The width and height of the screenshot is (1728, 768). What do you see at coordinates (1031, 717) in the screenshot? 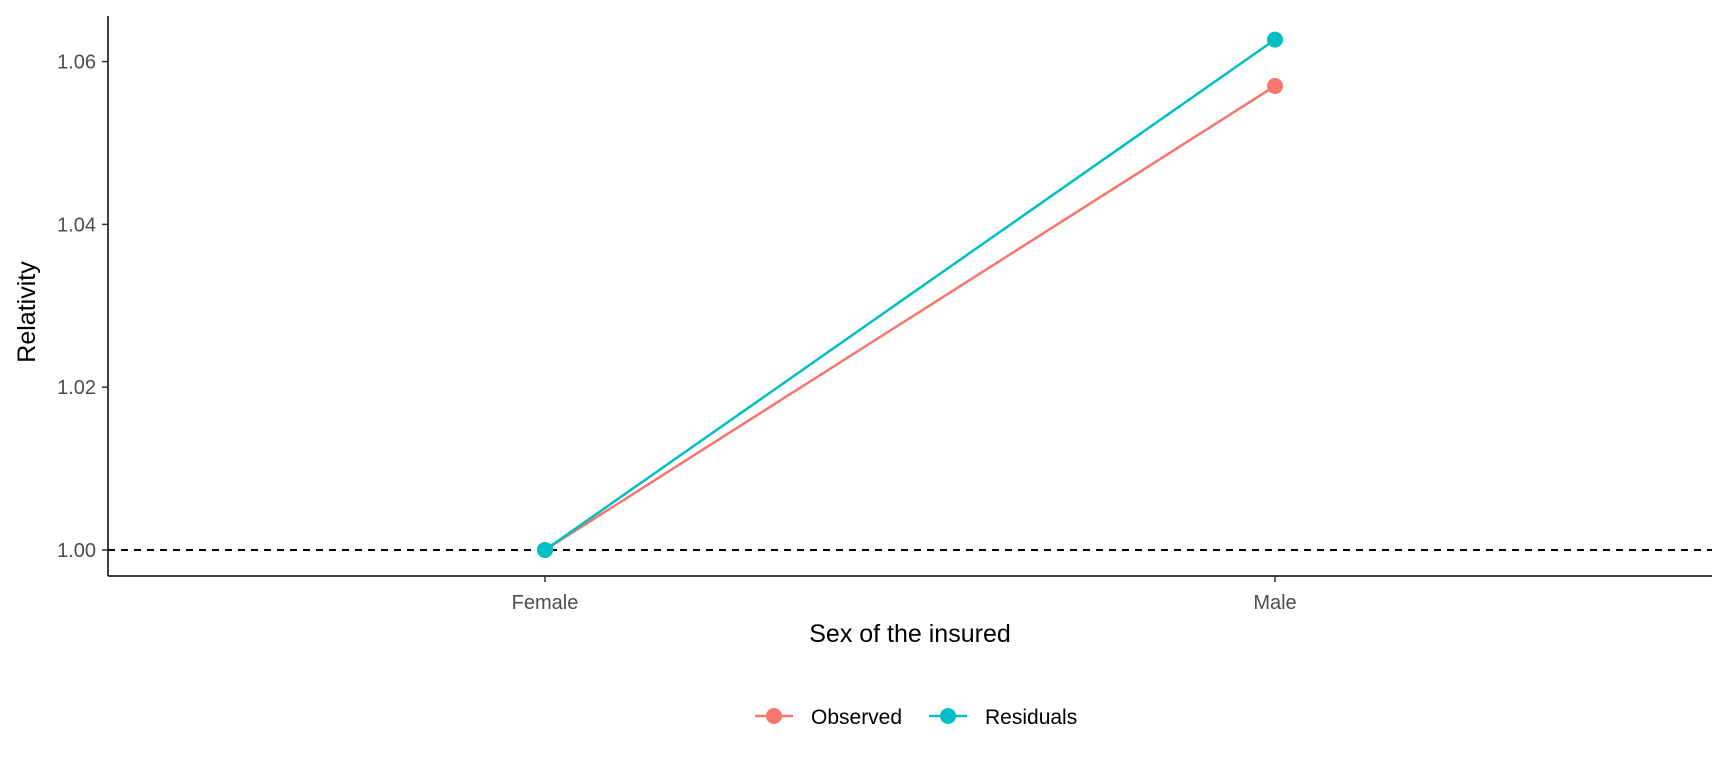
I see `legend-label: Residuals` at bounding box center [1031, 717].